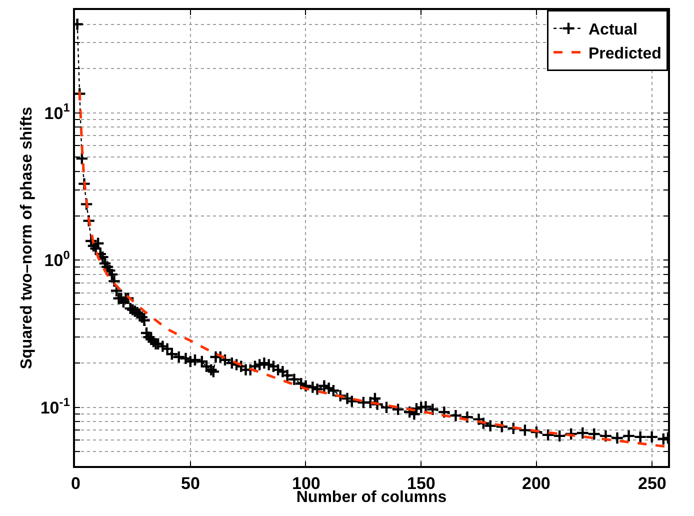 The height and width of the screenshot is (516, 694). Describe the element at coordinates (55, 406) in the screenshot. I see `y-tick-label: 10$^{-1}$` at that location.